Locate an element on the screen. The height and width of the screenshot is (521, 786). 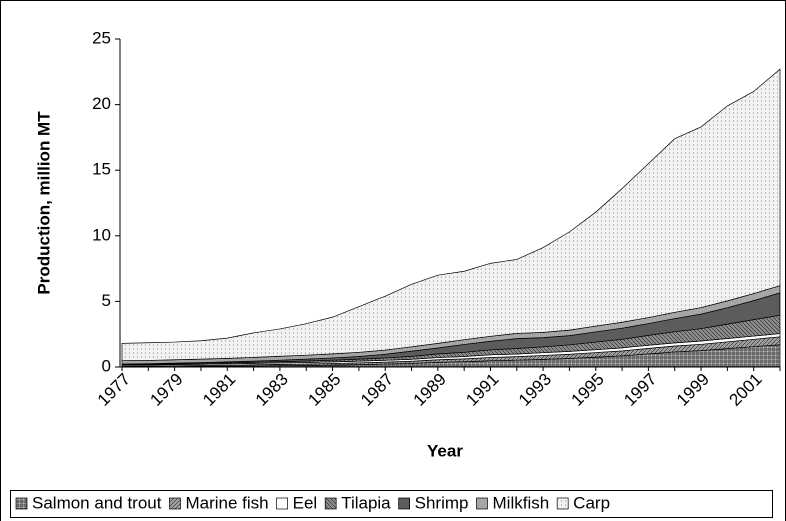
legend-box is located at coordinates (391, 504).